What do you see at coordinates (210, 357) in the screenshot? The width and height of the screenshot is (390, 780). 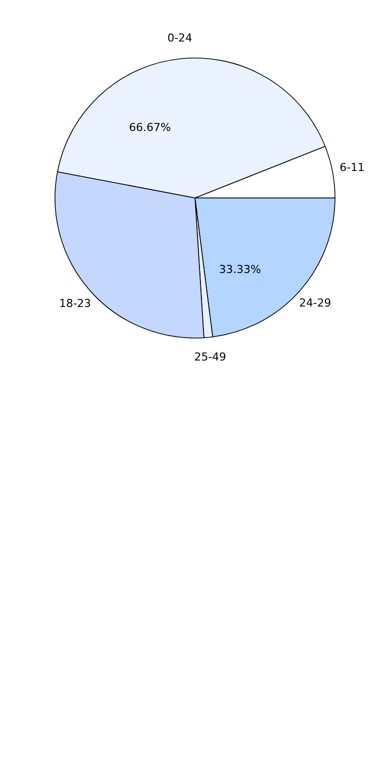 I see `slice-label: 25-49` at bounding box center [210, 357].